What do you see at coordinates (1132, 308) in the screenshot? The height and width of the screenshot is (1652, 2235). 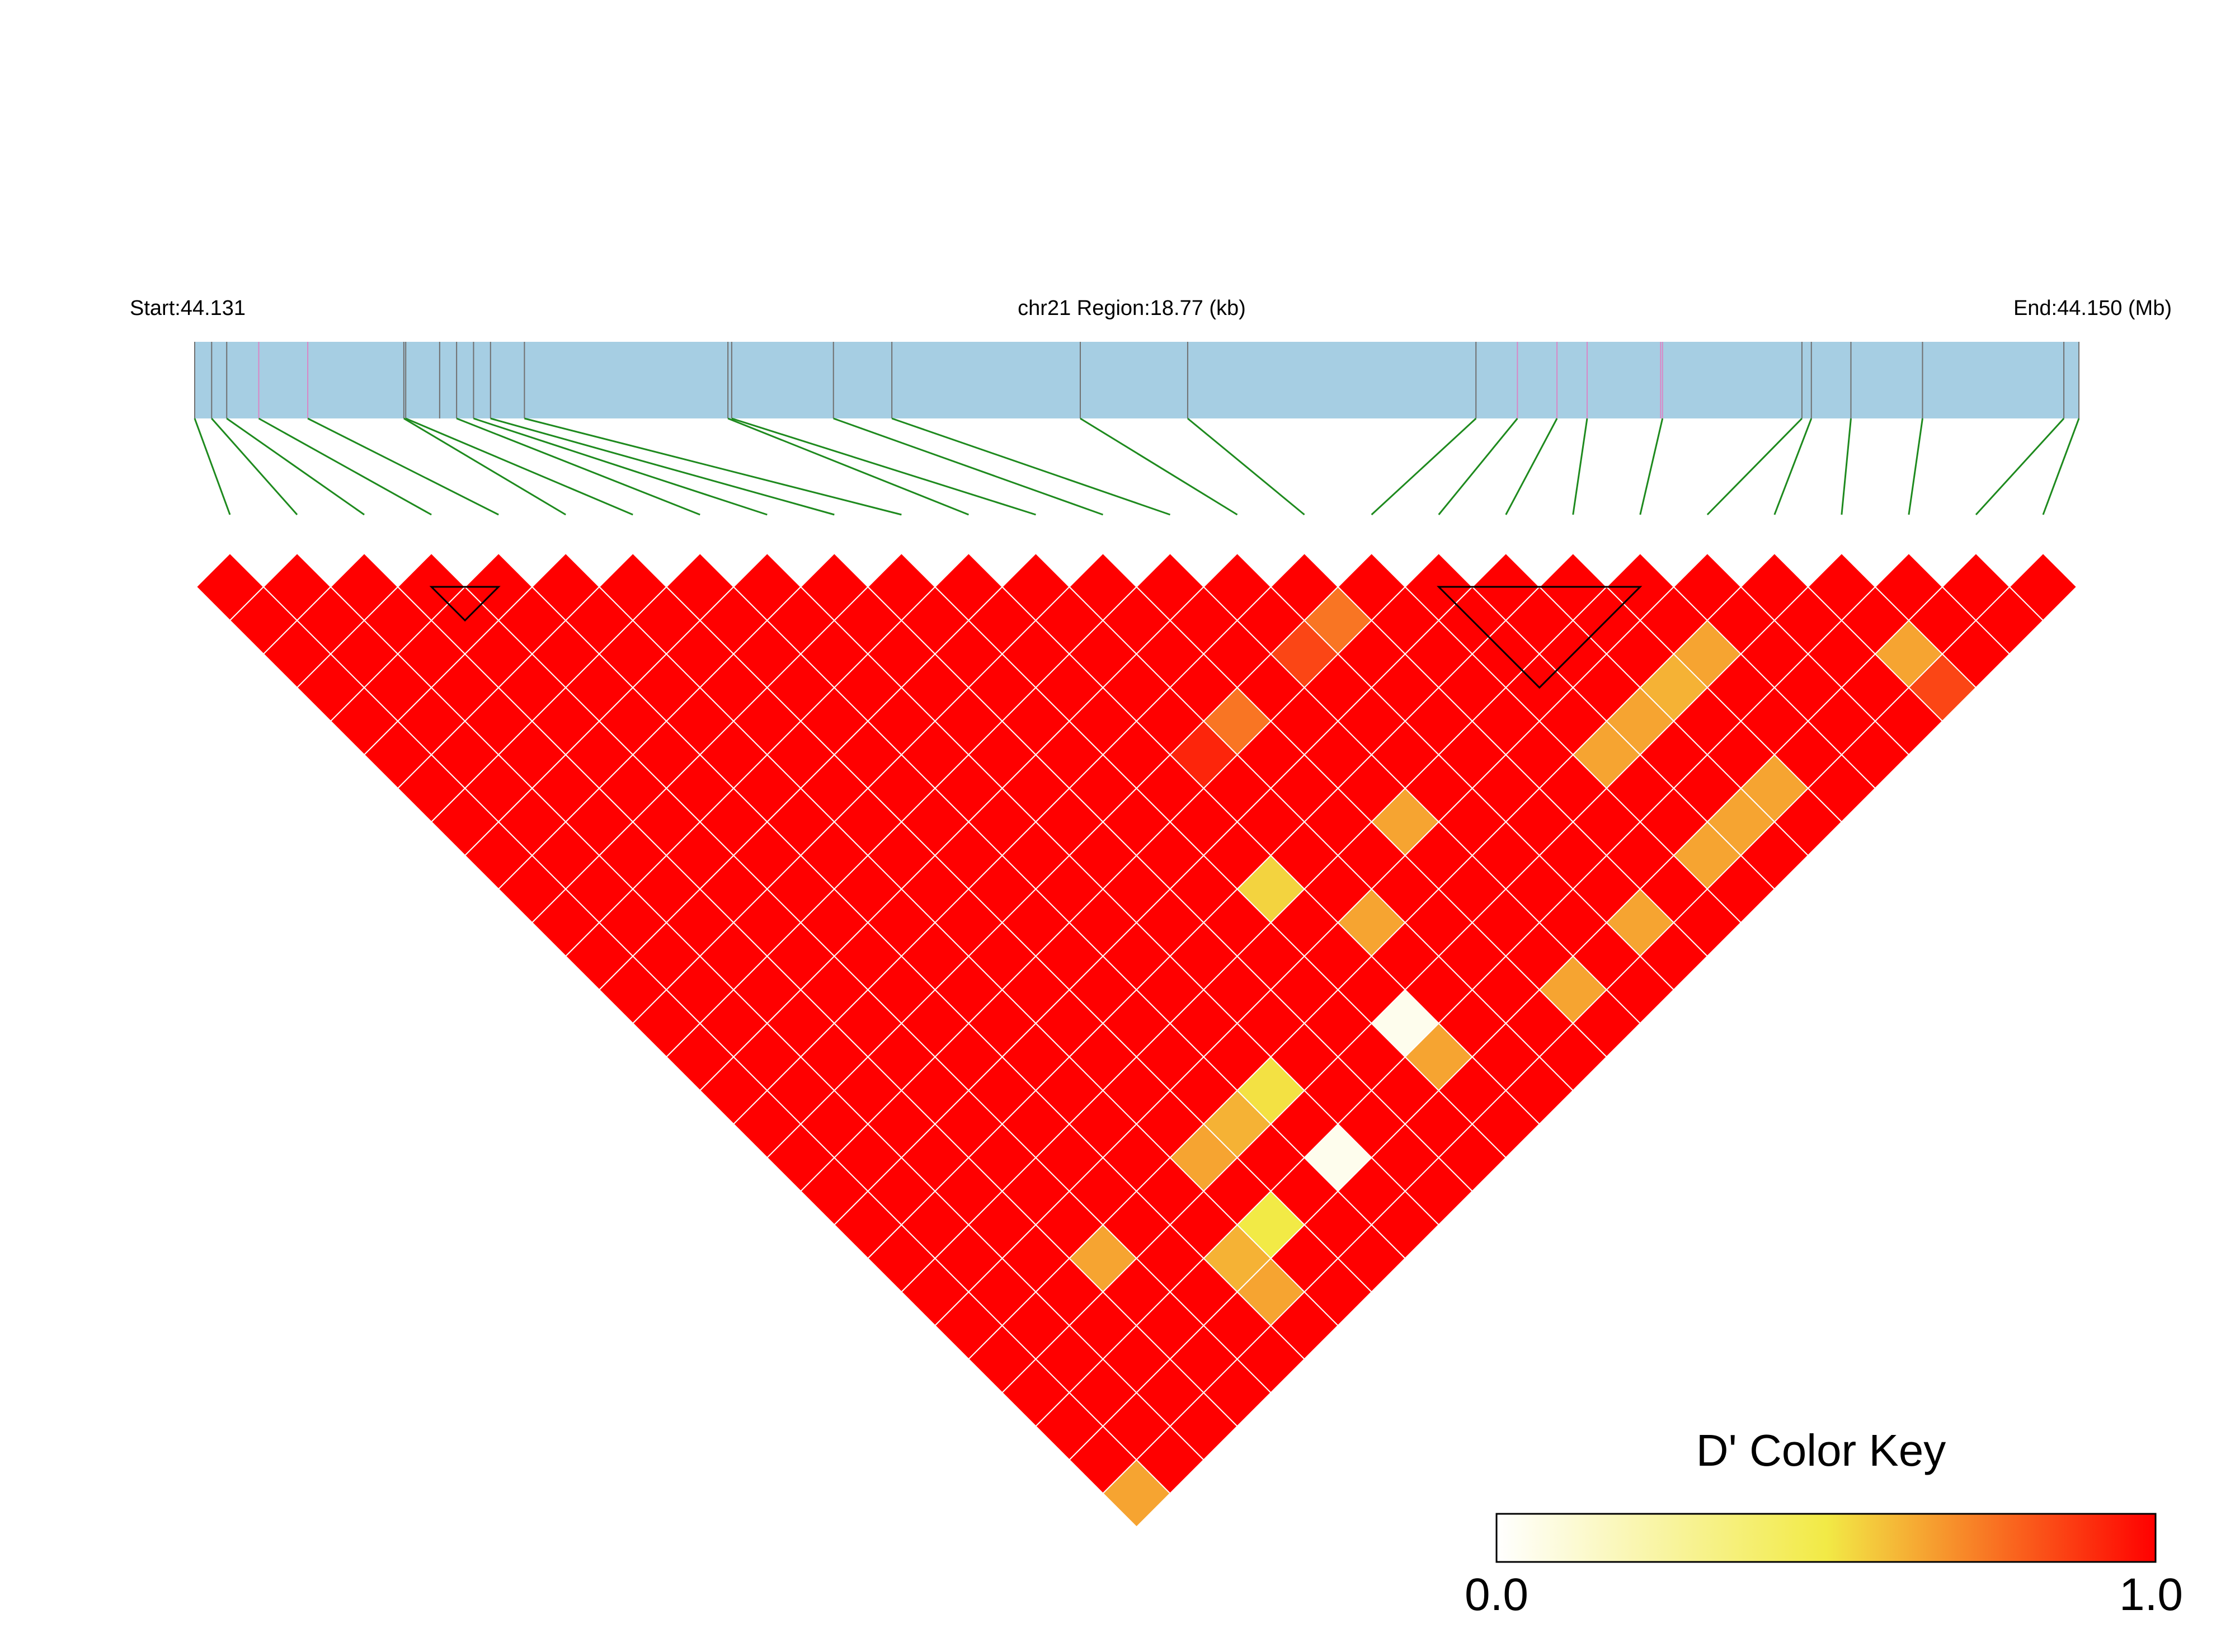 I see `region-title: chr21 Region:18.77 (kb)` at bounding box center [1132, 308].